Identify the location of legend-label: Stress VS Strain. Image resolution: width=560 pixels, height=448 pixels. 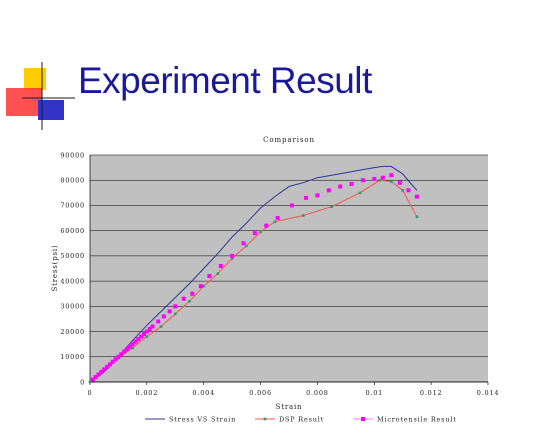
(202, 419).